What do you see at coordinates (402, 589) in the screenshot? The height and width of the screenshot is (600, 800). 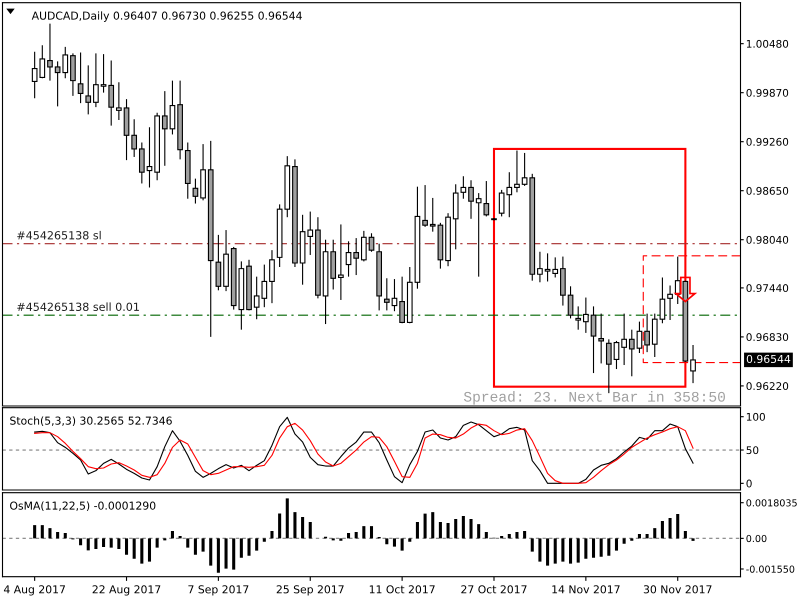 I see `x-tick-label: 11 Oct 2017` at bounding box center [402, 589].